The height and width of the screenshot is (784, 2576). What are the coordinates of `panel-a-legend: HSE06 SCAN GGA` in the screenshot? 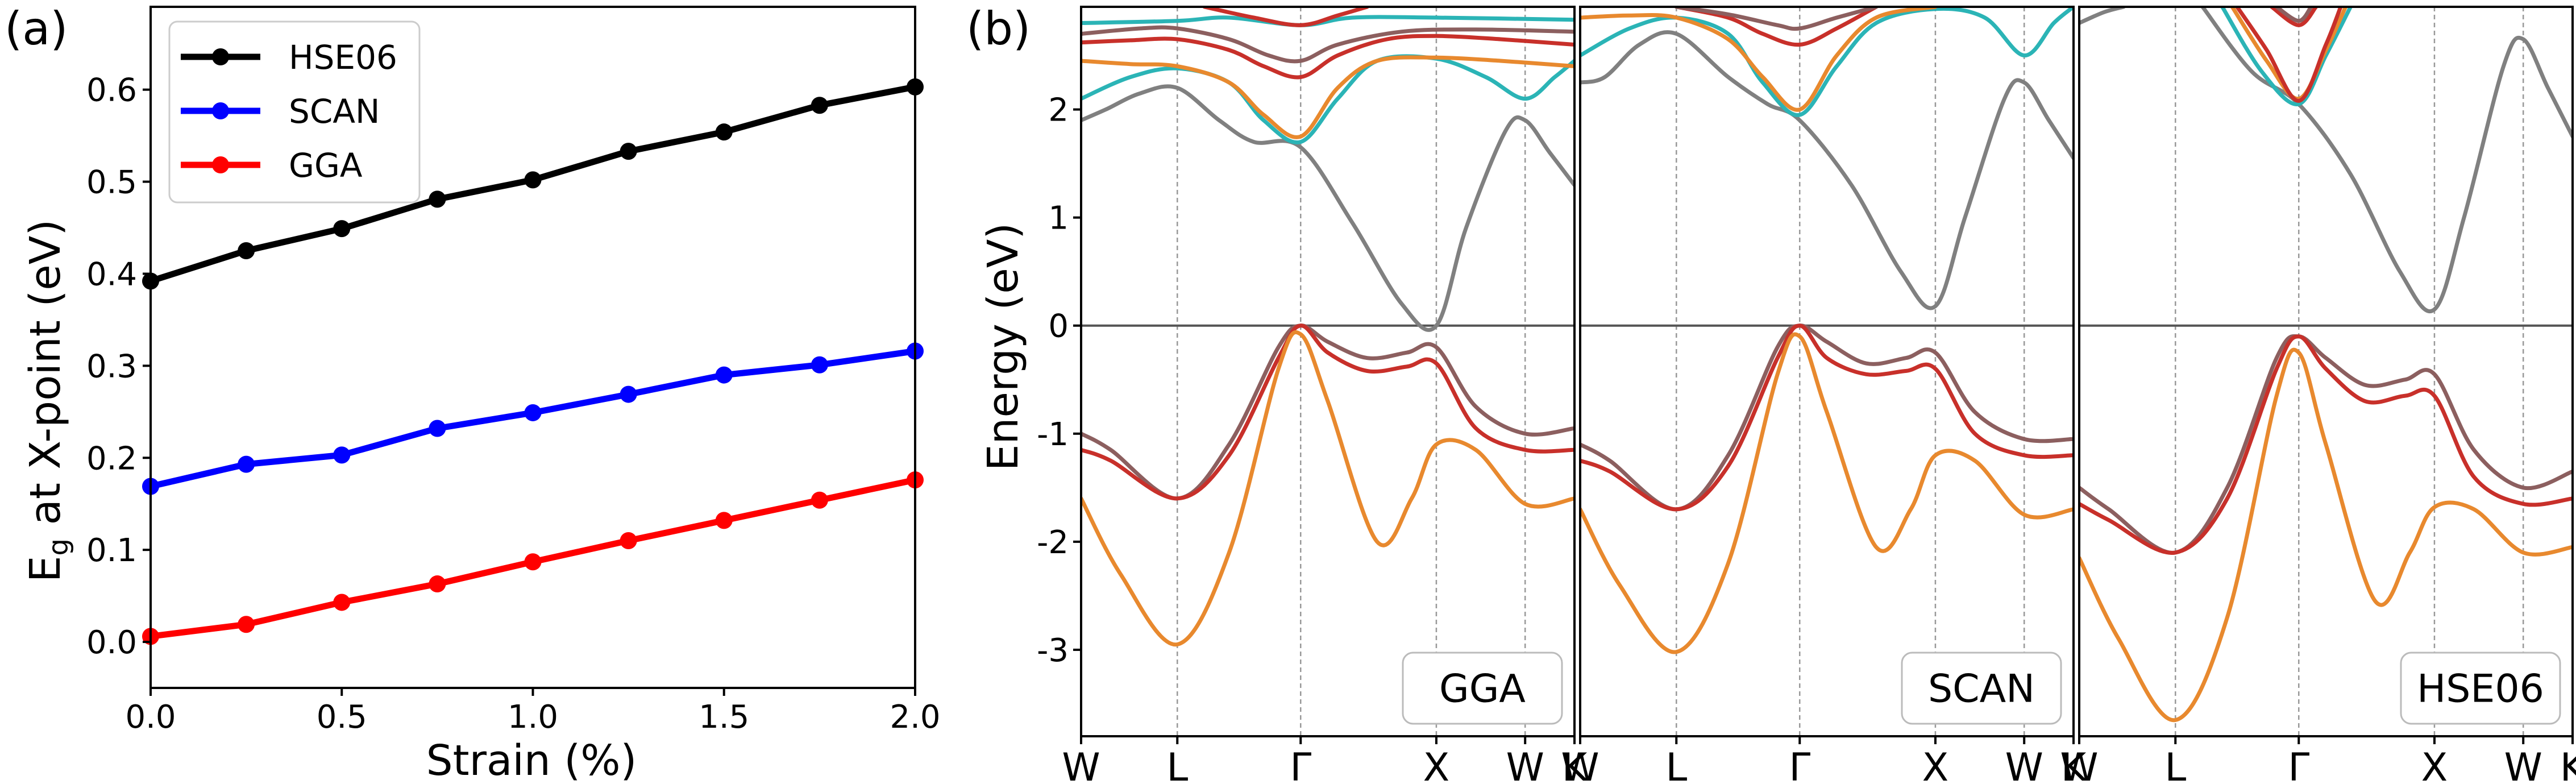 It's located at (295, 112).